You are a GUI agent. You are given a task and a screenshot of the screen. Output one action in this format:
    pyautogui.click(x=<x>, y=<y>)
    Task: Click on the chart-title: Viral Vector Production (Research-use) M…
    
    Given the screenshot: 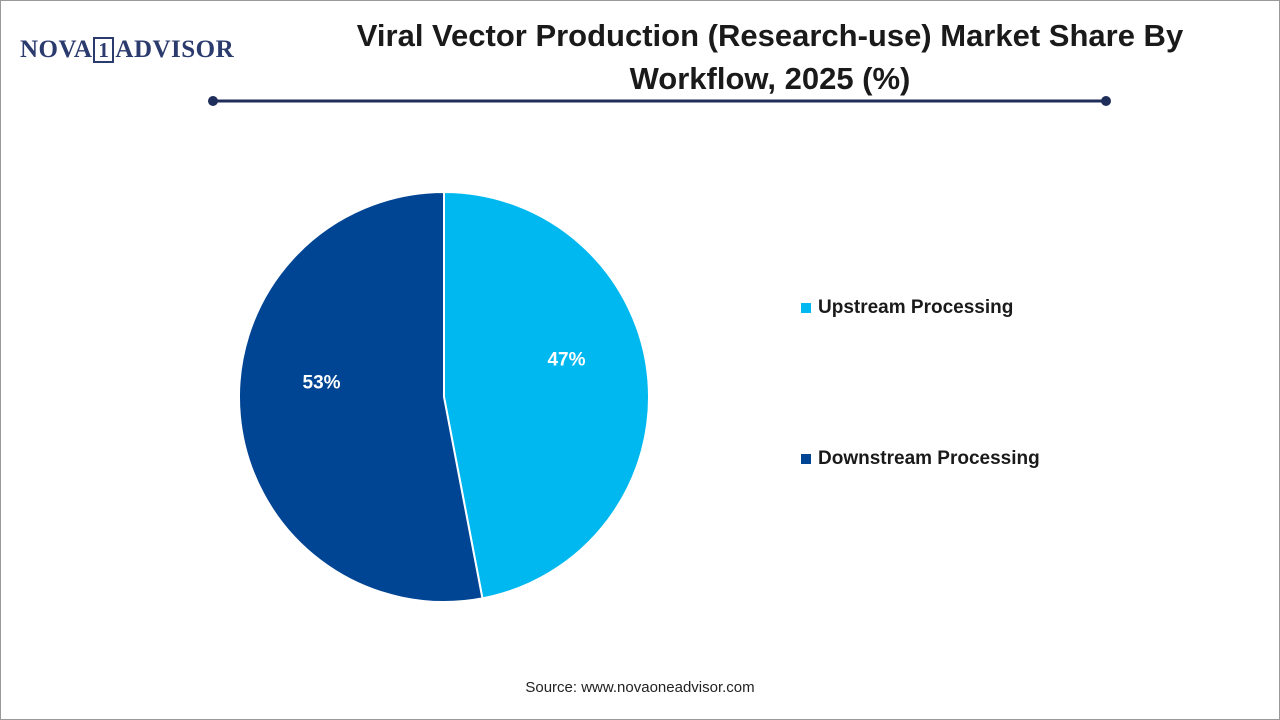 What is the action you would take?
    pyautogui.click(x=770, y=57)
    